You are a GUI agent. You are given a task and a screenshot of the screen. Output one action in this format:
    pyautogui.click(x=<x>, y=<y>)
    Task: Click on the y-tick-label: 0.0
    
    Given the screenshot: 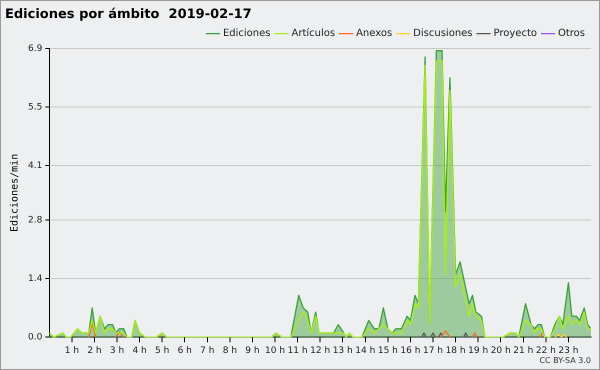 What is the action you would take?
    pyautogui.click(x=35, y=337)
    